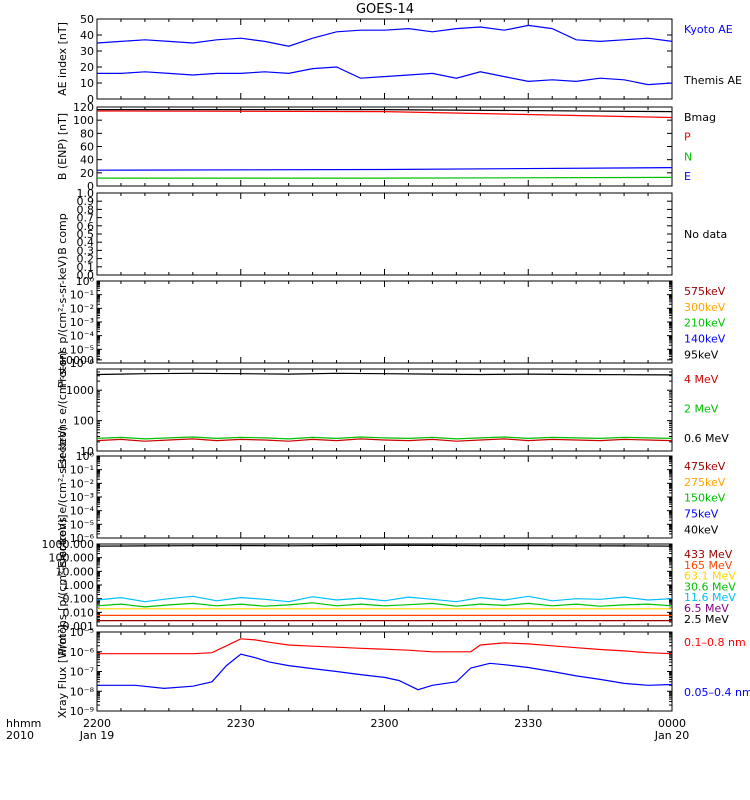  Describe the element at coordinates (62, 234) in the screenshot. I see `y-axis-title: B comp` at that location.